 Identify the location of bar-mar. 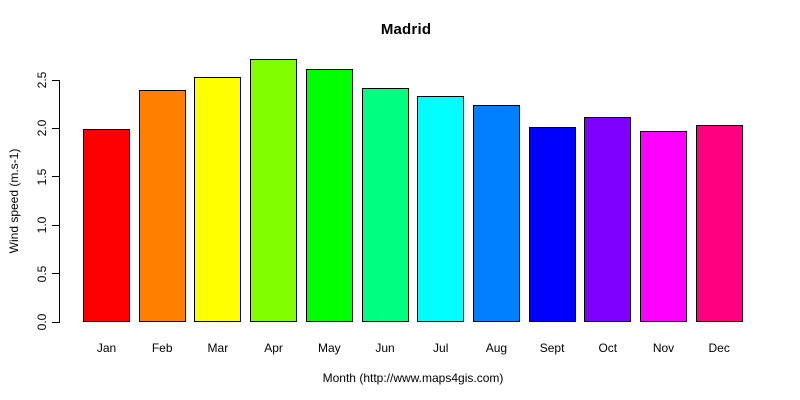
(218, 199).